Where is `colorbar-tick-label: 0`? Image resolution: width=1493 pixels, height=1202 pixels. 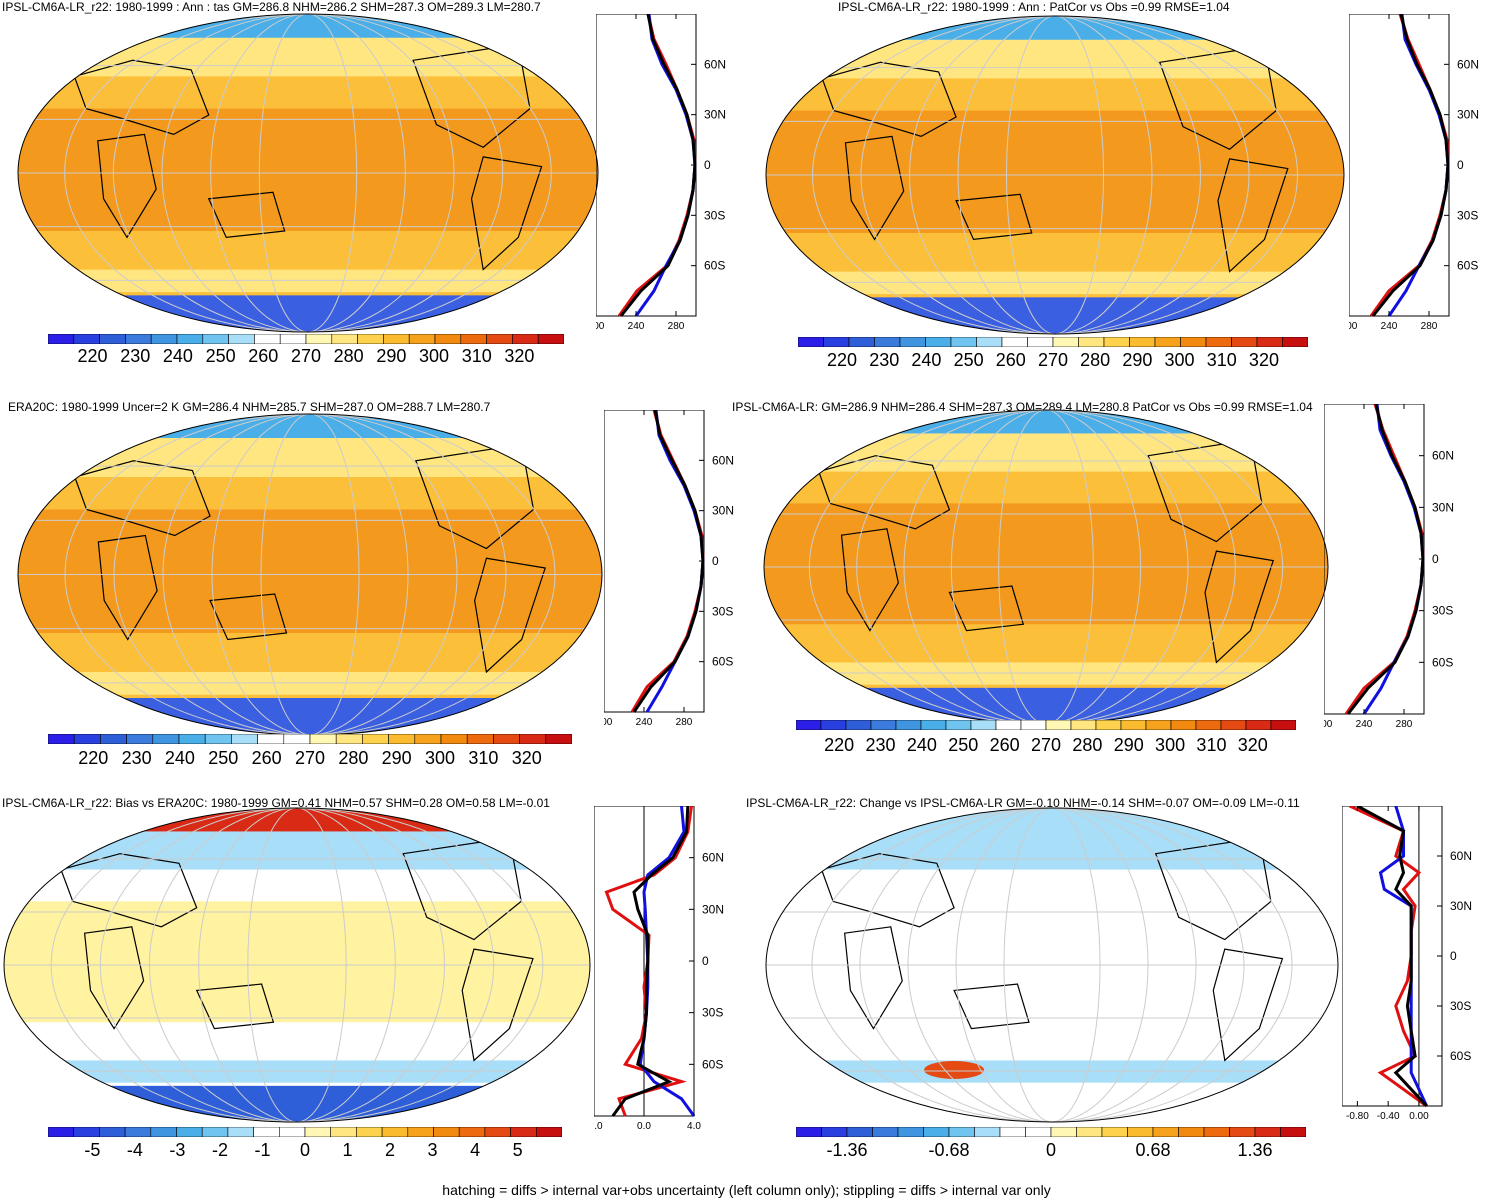
colorbar-tick-label: 0 is located at coordinates (305, 1150).